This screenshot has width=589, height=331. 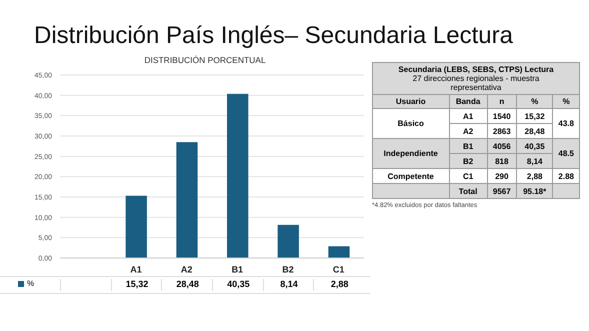 I want to click on text: 9567, so click(x=501, y=191).